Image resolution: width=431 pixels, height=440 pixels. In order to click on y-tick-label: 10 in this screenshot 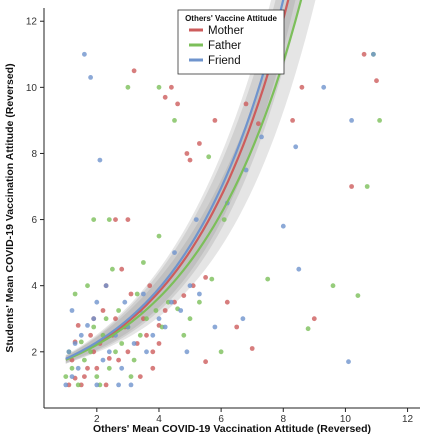, I will do `click(32, 88)`.